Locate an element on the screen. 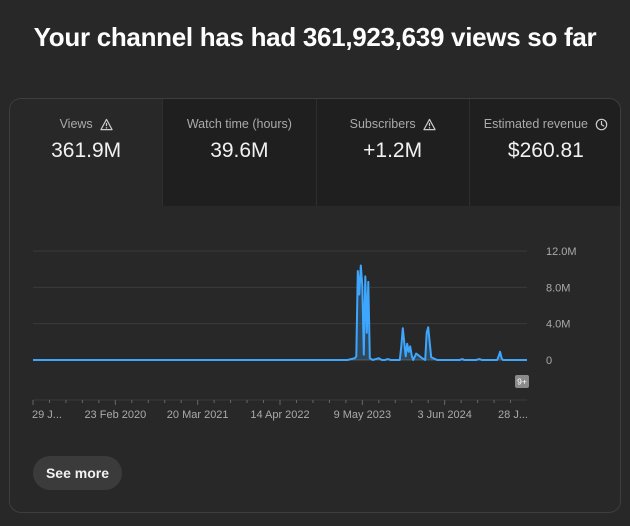 This screenshot has height=526, width=630. x-tick-label: 14 Apr 2022 is located at coordinates (279, 415).